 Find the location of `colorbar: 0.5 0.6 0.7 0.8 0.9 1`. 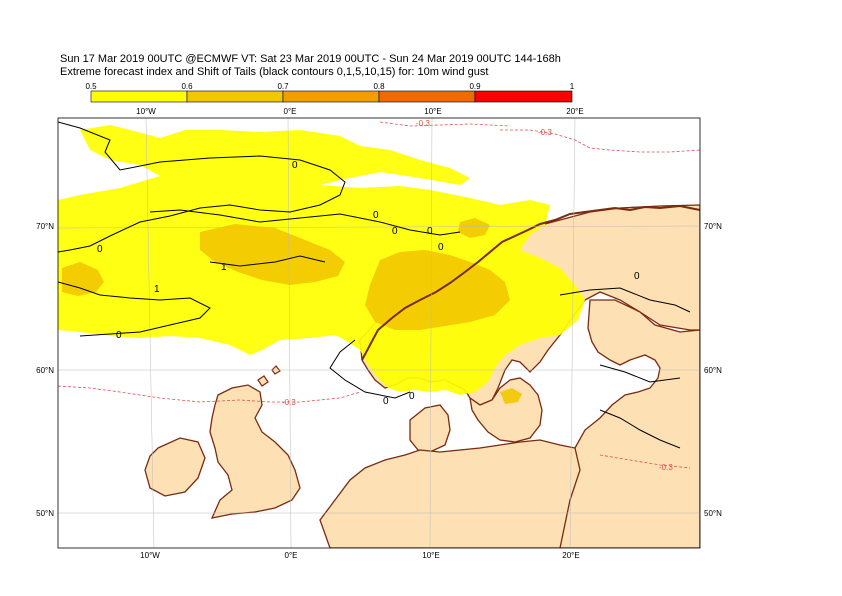

colorbar: 0.5 0.6 0.7 0.8 0.9 1 is located at coordinates (330, 92).